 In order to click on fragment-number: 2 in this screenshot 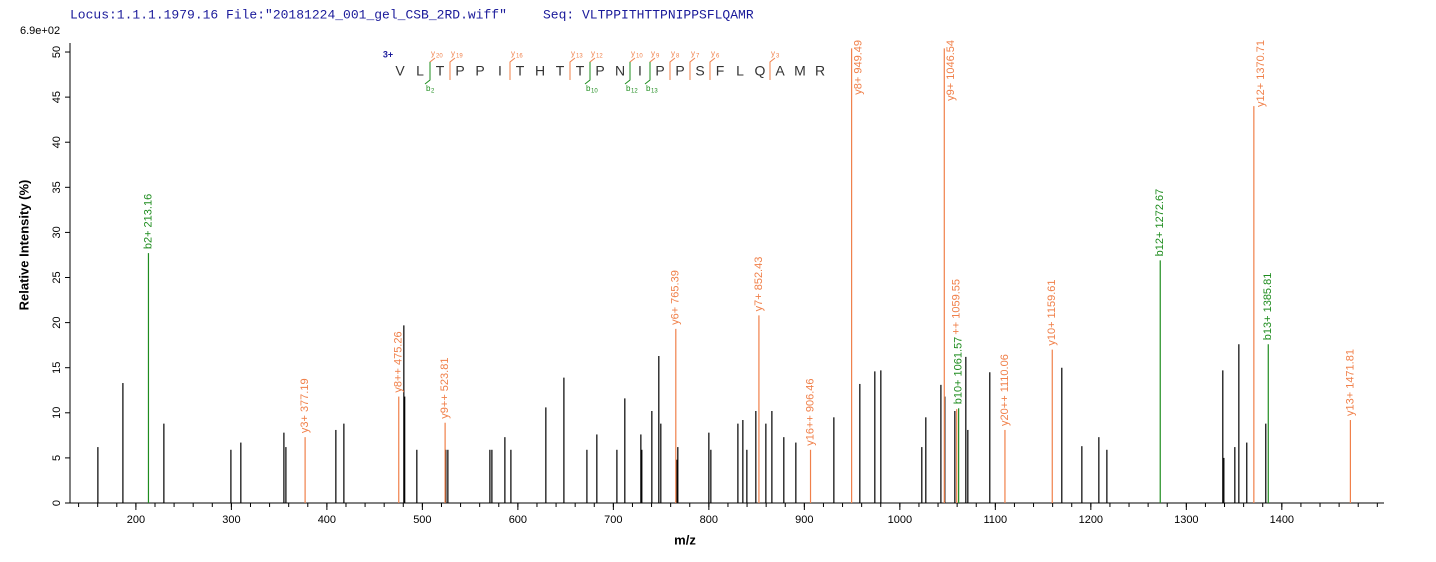, I will do `click(433, 92)`.